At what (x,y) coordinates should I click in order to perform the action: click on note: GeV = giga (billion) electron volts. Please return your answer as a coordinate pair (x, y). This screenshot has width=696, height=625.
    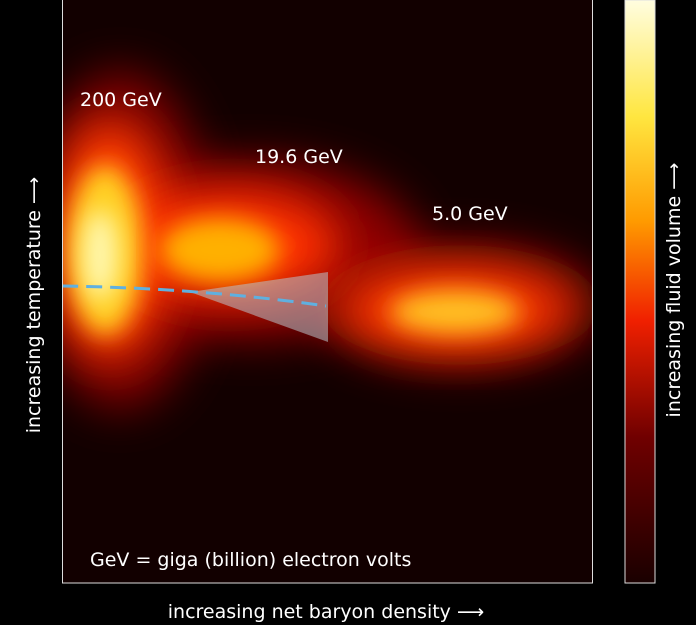
    Looking at the image, I should click on (250, 560).